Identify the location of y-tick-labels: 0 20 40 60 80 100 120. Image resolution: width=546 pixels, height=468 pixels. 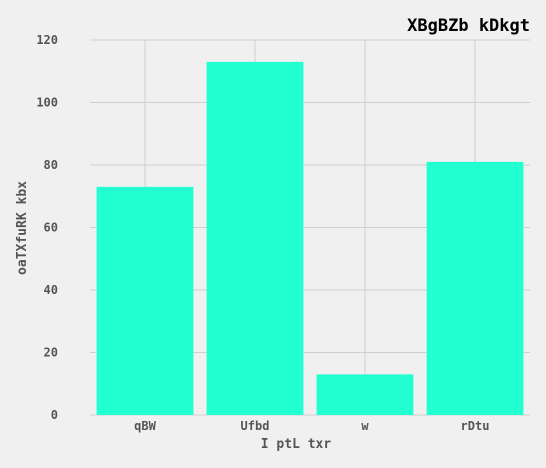
(47, 227).